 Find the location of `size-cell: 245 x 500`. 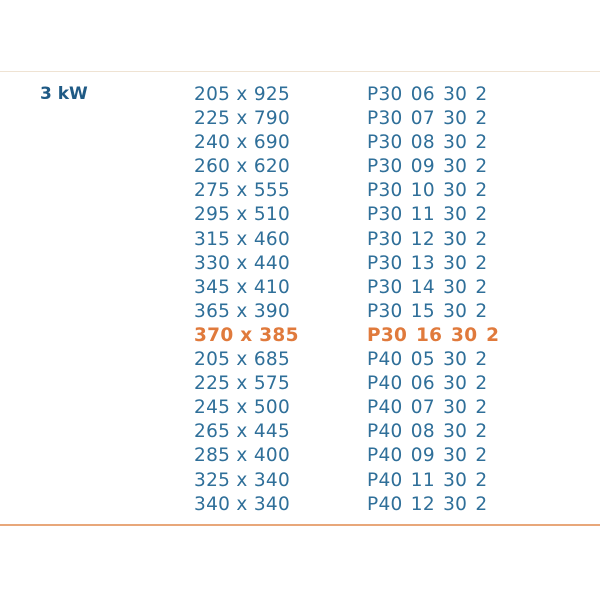

size-cell: 245 x 500 is located at coordinates (242, 408).